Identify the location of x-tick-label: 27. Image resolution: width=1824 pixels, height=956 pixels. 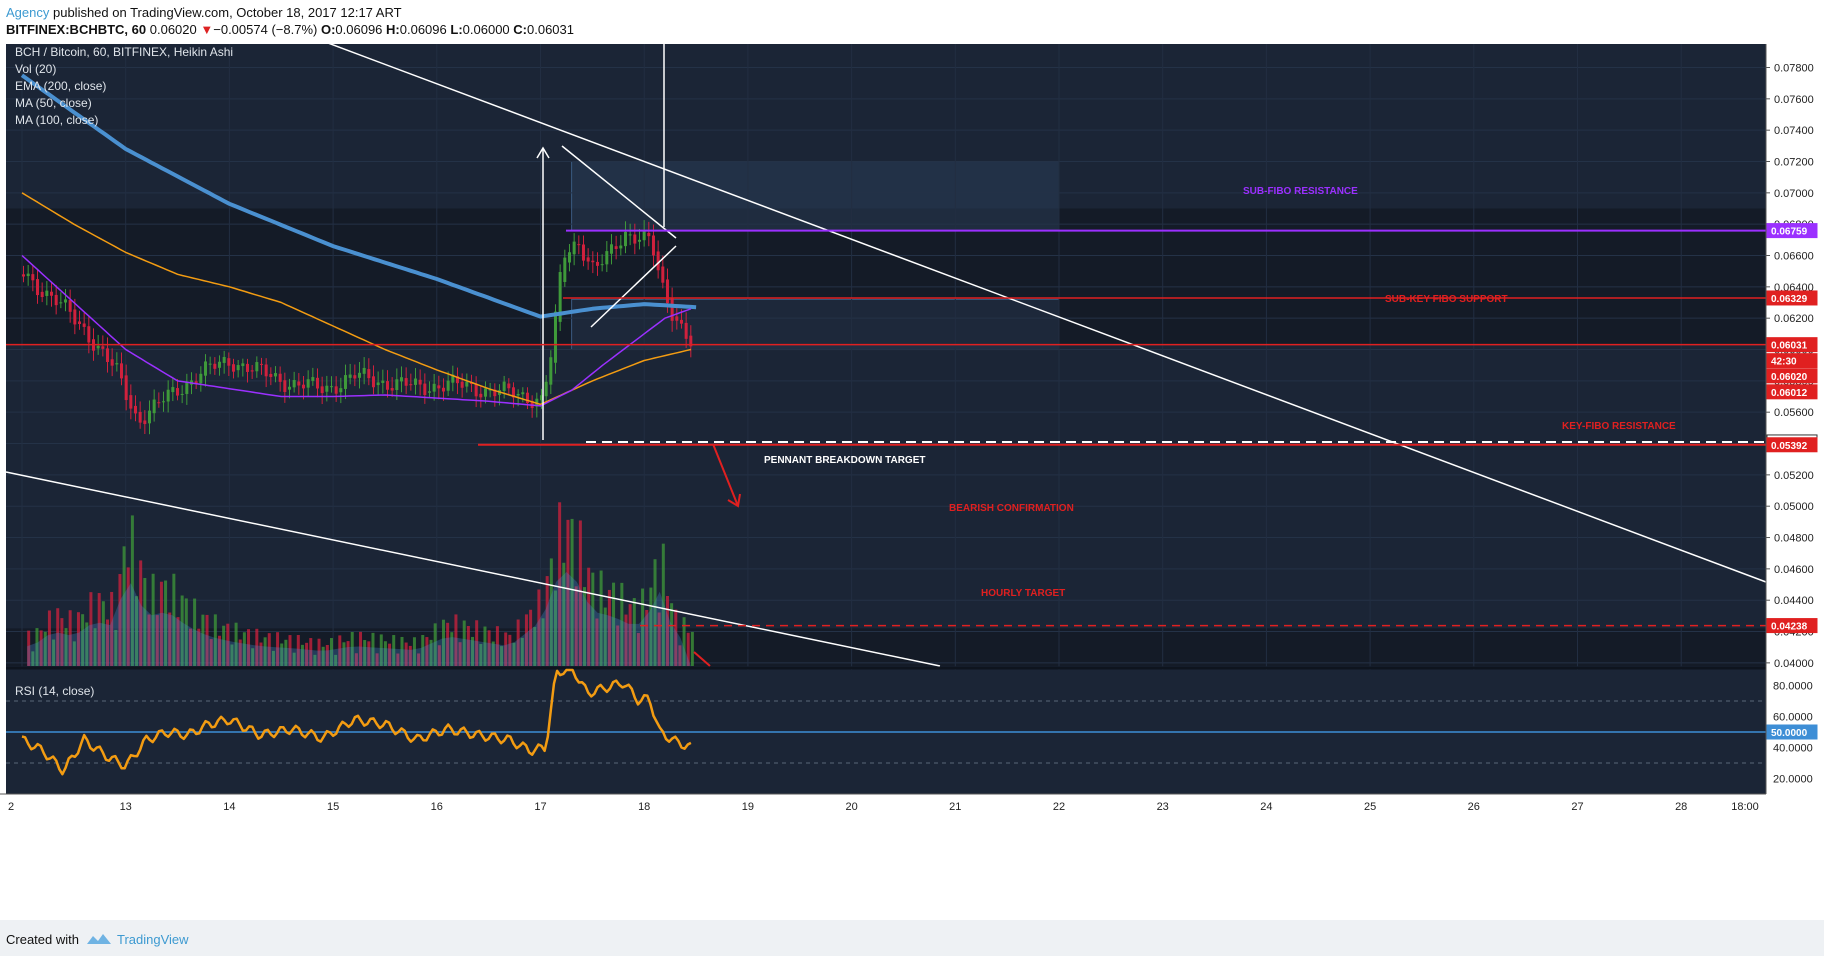
(1577, 807).